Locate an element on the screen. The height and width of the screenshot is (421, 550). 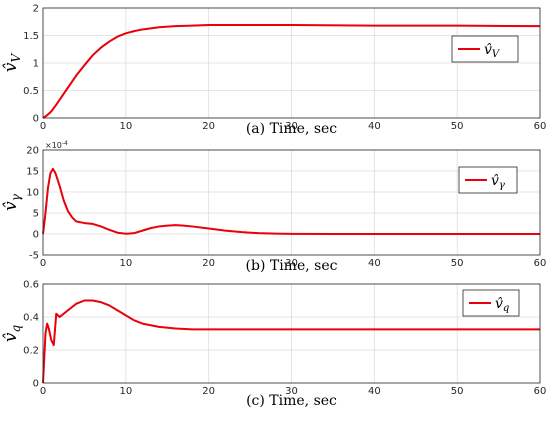
axis-multiplier: ×10⁻⁴ is located at coordinates (56, 145).